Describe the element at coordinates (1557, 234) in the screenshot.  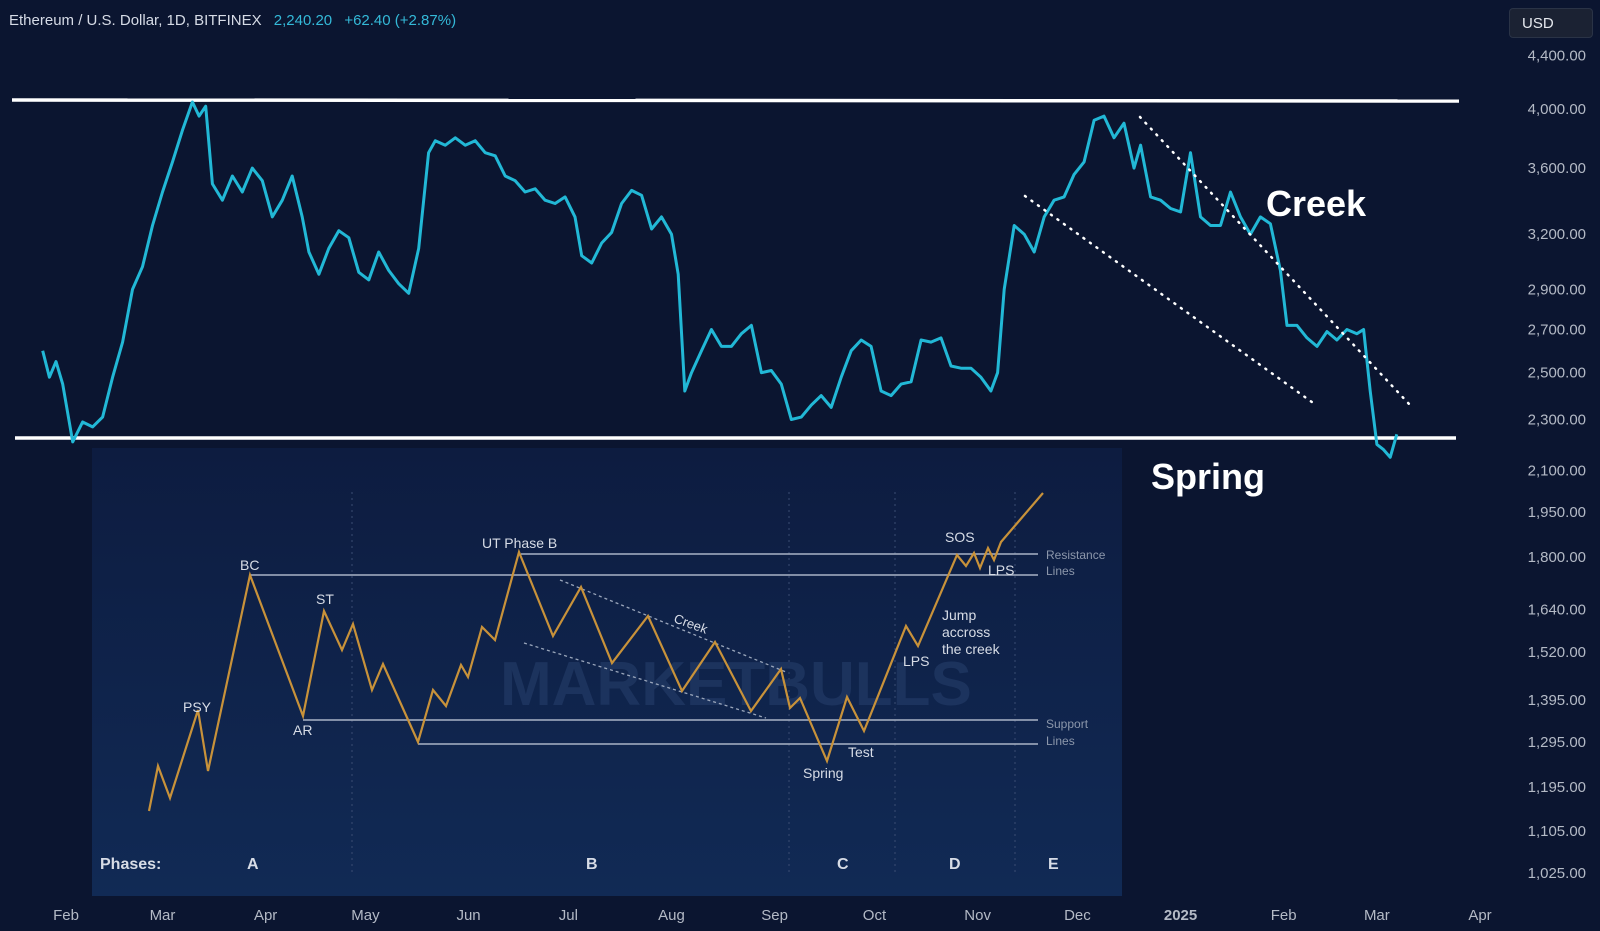
I see `y-tick-label: 3,200.00` at that location.